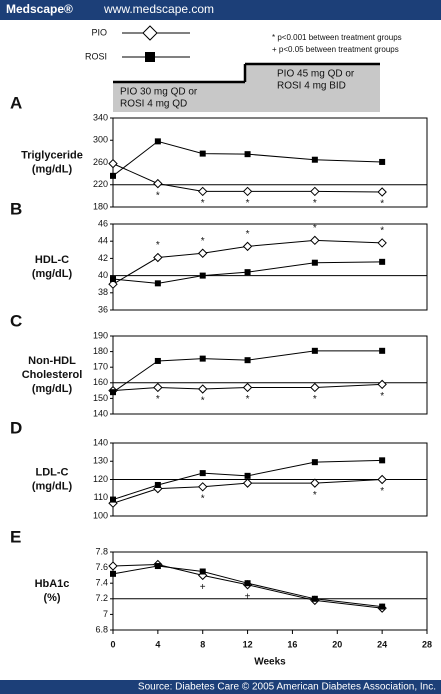  What do you see at coordinates (100, 140) in the screenshot?
I see `y-tick-label: 300` at bounding box center [100, 140].